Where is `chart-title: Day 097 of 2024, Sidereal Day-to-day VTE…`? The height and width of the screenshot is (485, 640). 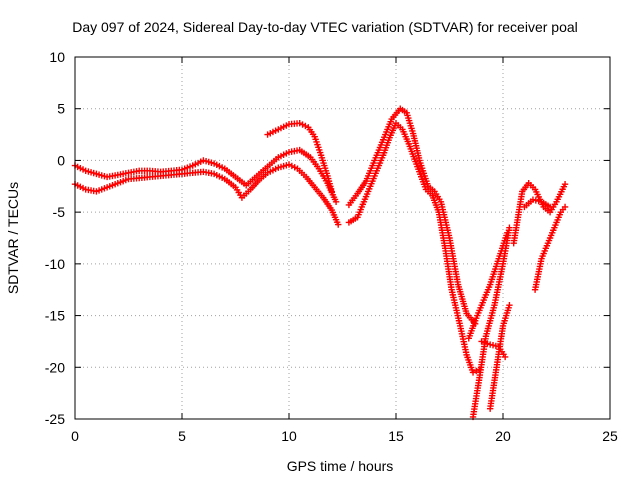 chart-title: Day 097 of 2024, Sidereal Day-to-day VTE… is located at coordinates (325, 27).